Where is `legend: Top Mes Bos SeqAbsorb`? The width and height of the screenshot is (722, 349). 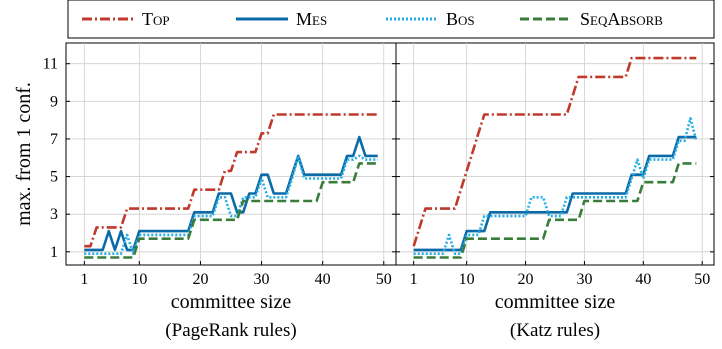
legend: Top Mes Bos SeqAbsorb is located at coordinates (391, 19).